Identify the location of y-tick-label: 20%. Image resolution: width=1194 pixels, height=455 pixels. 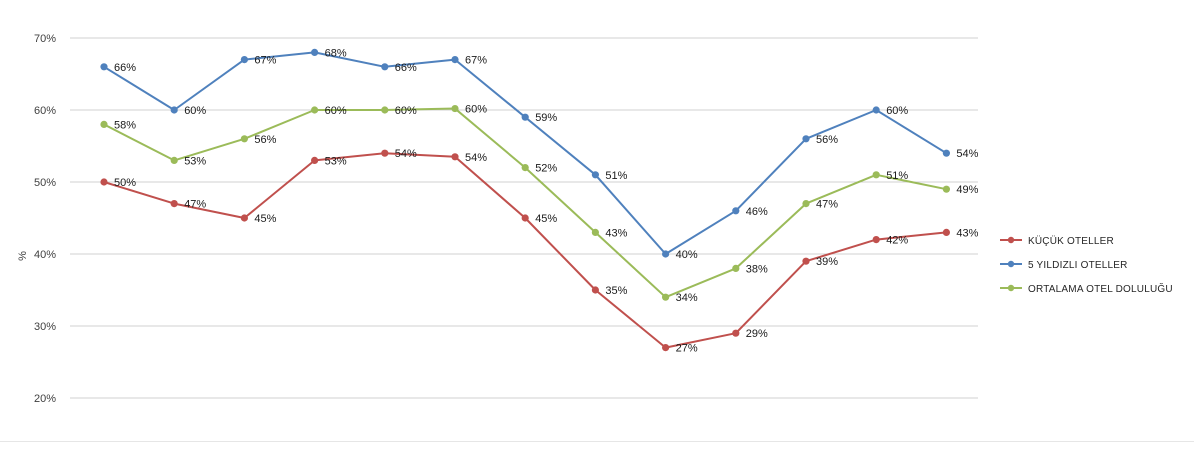
(45, 399).